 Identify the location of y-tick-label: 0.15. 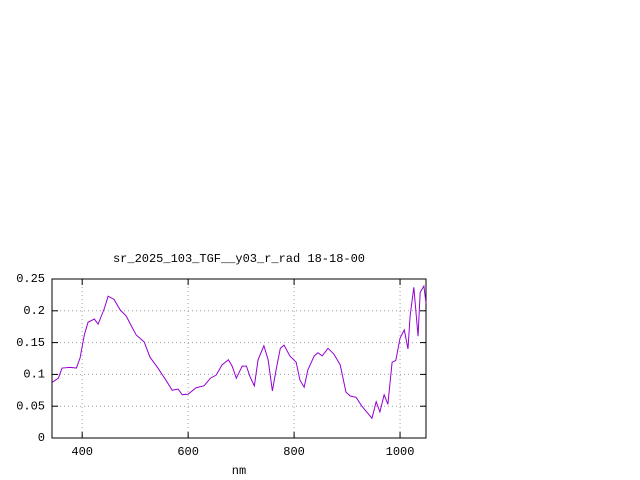
(30, 343).